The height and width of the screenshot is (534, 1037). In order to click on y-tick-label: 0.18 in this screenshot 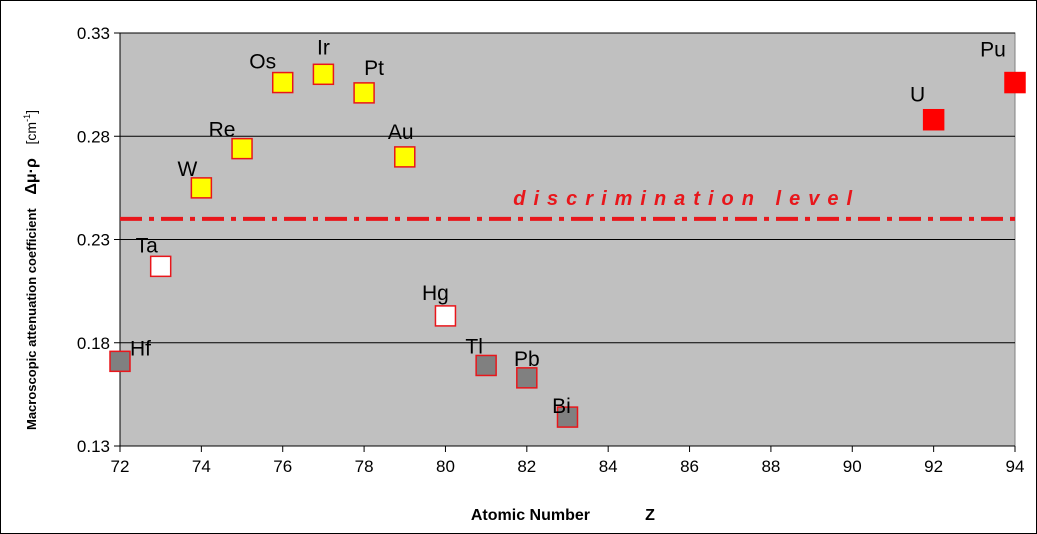, I will do `click(93, 343)`.